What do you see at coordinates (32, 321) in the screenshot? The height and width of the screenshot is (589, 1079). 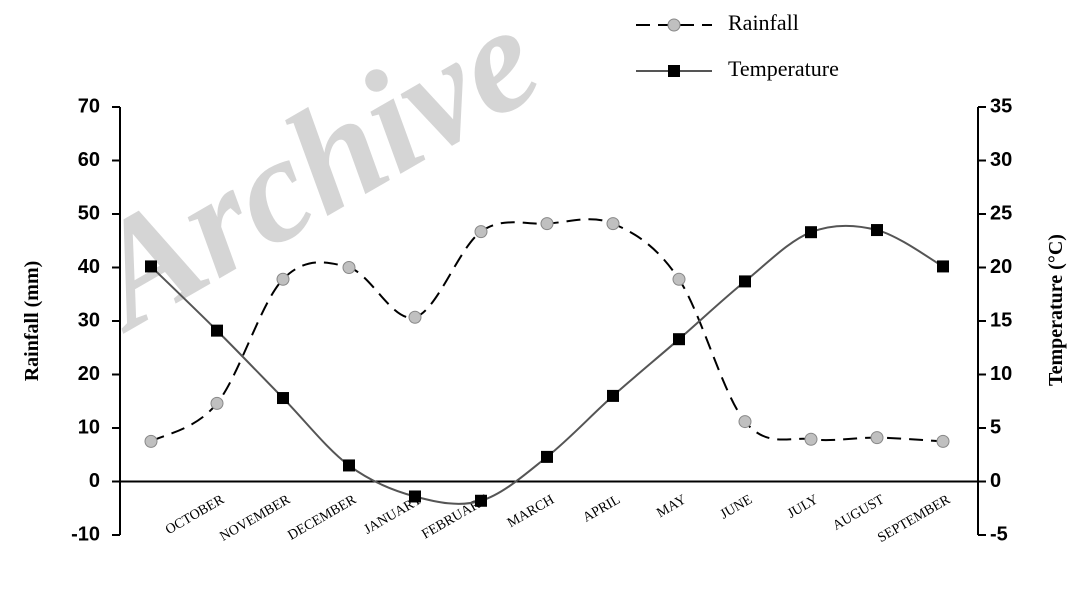 I see `y-axis-title: Rainfall (mm)` at bounding box center [32, 321].